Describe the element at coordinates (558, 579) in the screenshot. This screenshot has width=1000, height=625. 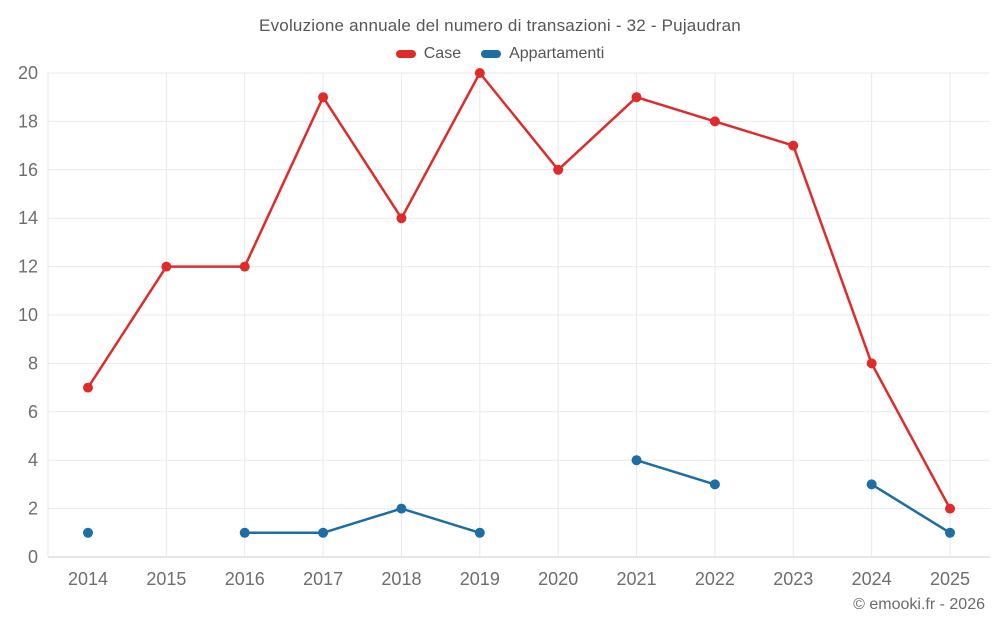
I see `svg-text: 2020` at that location.